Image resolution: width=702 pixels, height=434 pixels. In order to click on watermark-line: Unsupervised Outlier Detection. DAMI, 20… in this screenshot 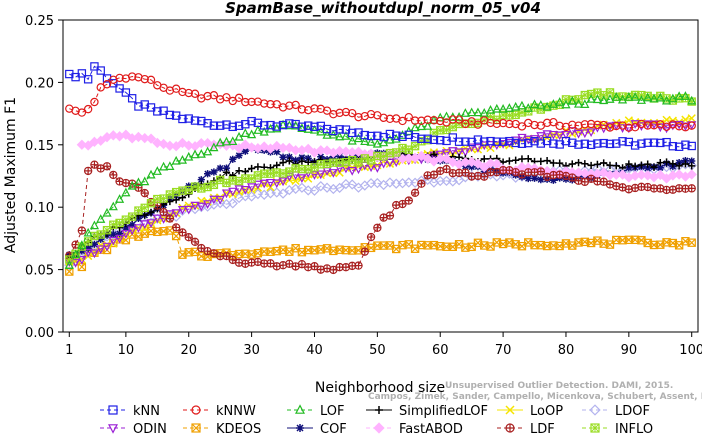, I will do `click(559, 386)`.